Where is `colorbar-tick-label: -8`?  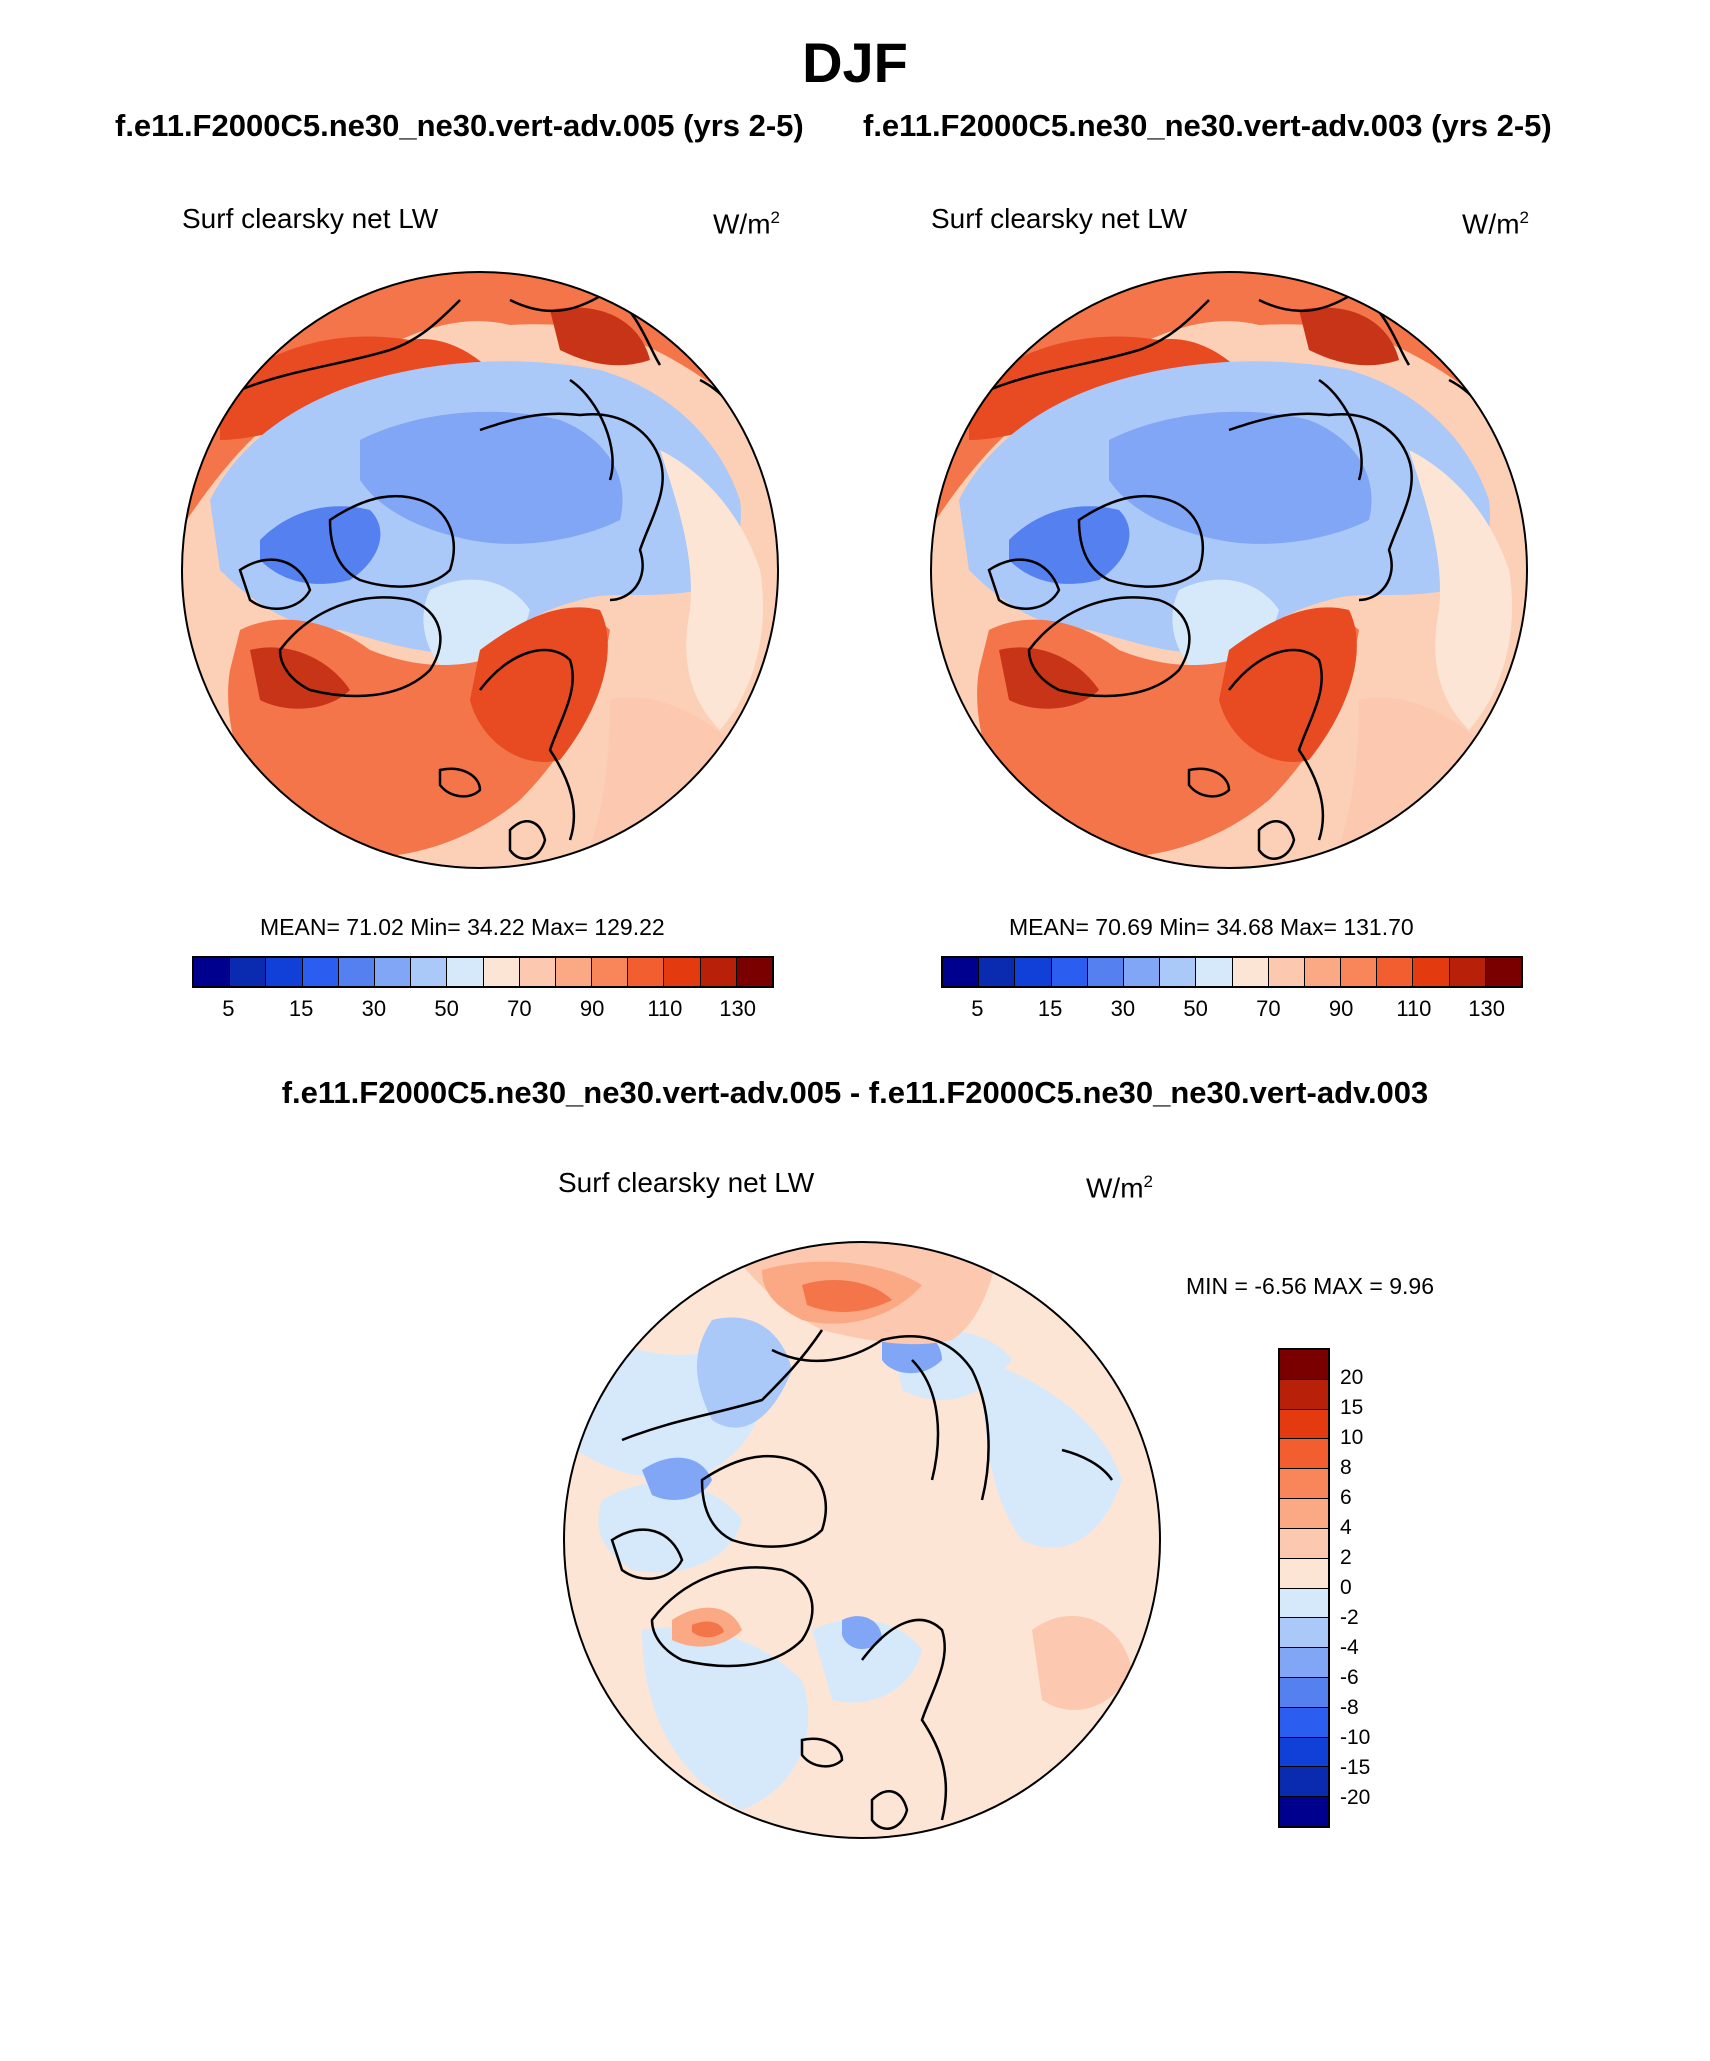
colorbar-tick-label: -8 is located at coordinates (1349, 1707).